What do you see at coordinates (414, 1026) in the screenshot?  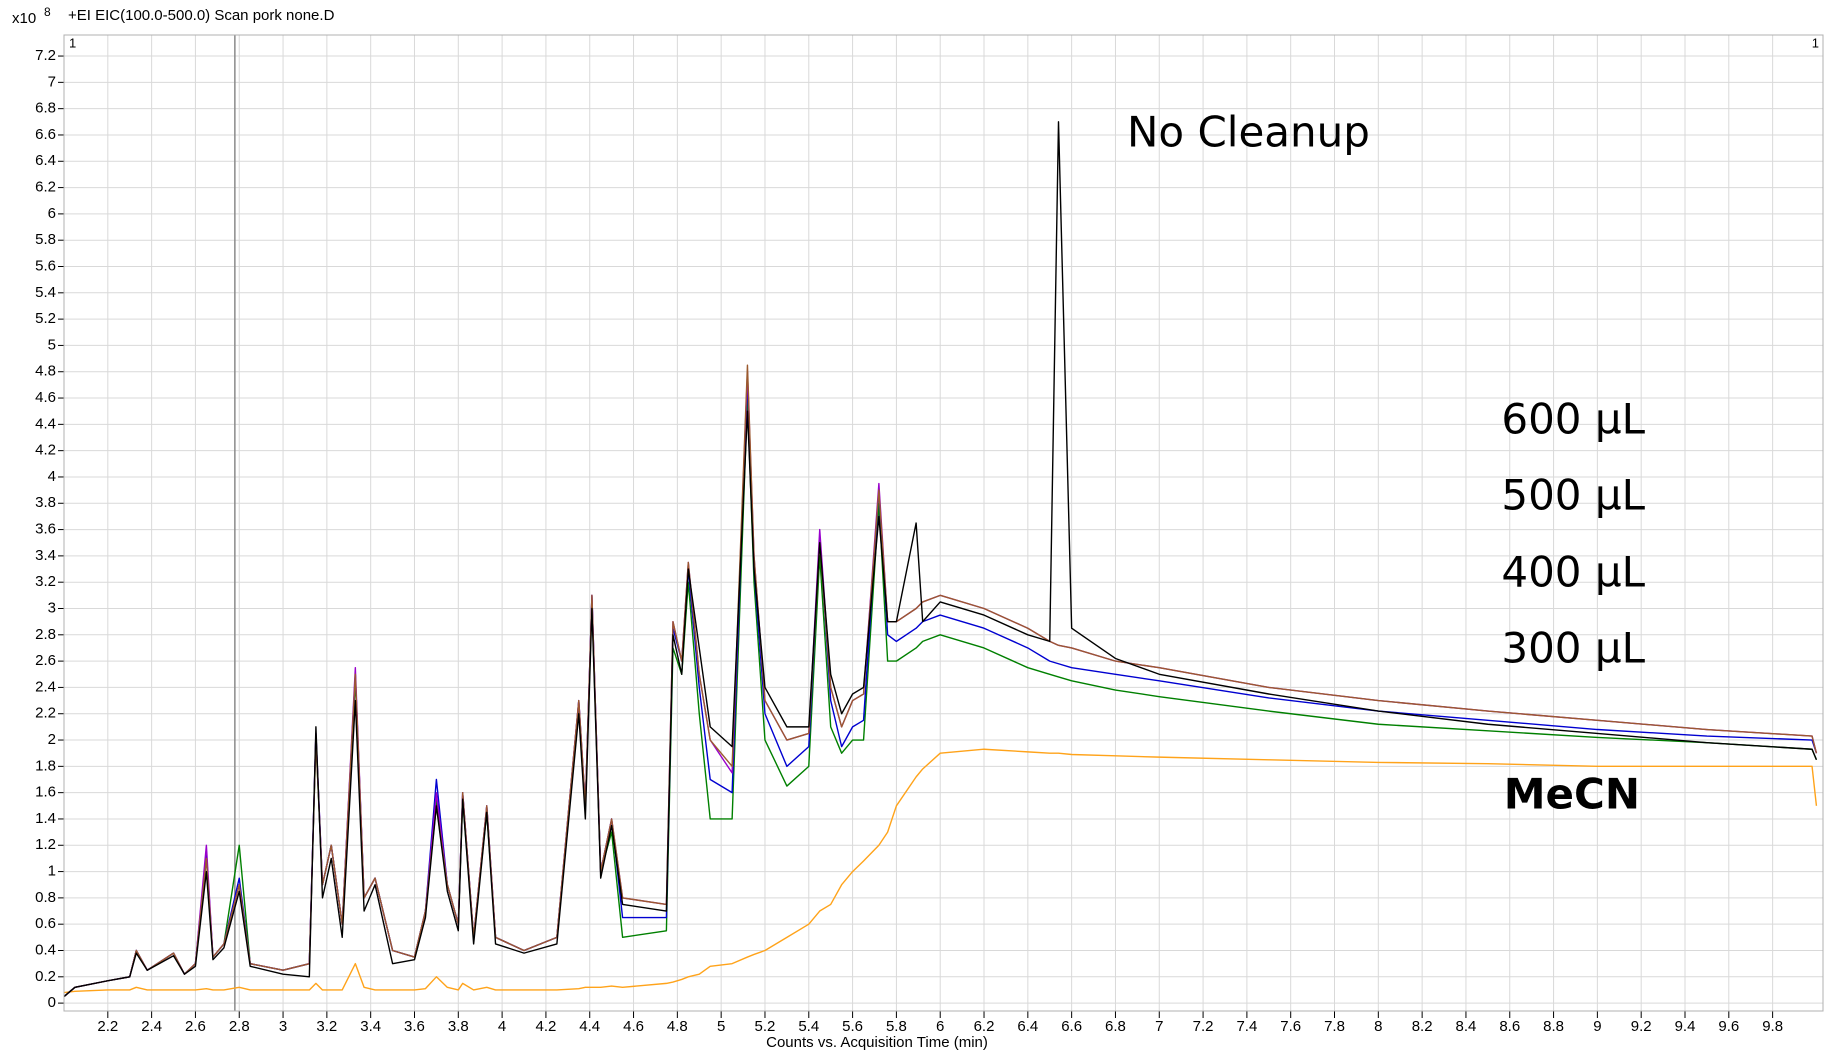 I see `x-tick-label: 3.6` at bounding box center [414, 1026].